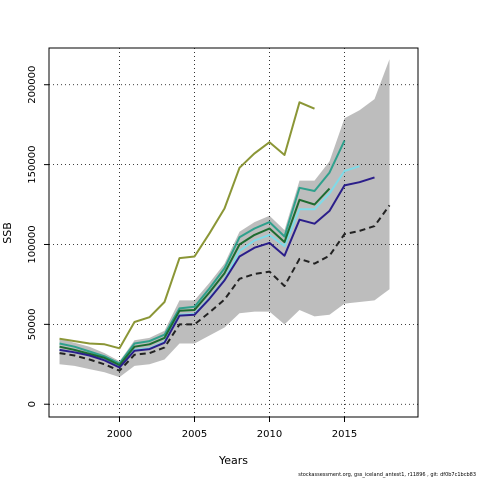  What do you see at coordinates (32, 85) in the screenshot?
I see `y-tick-label: 200000` at bounding box center [32, 85].